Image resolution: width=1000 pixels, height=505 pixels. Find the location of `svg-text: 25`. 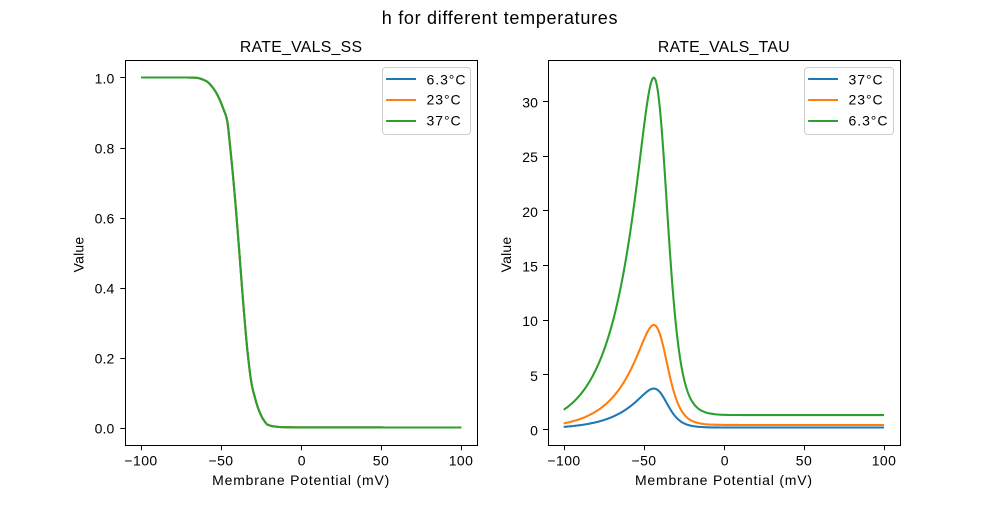

svg-text: 25 is located at coordinates (530, 157).